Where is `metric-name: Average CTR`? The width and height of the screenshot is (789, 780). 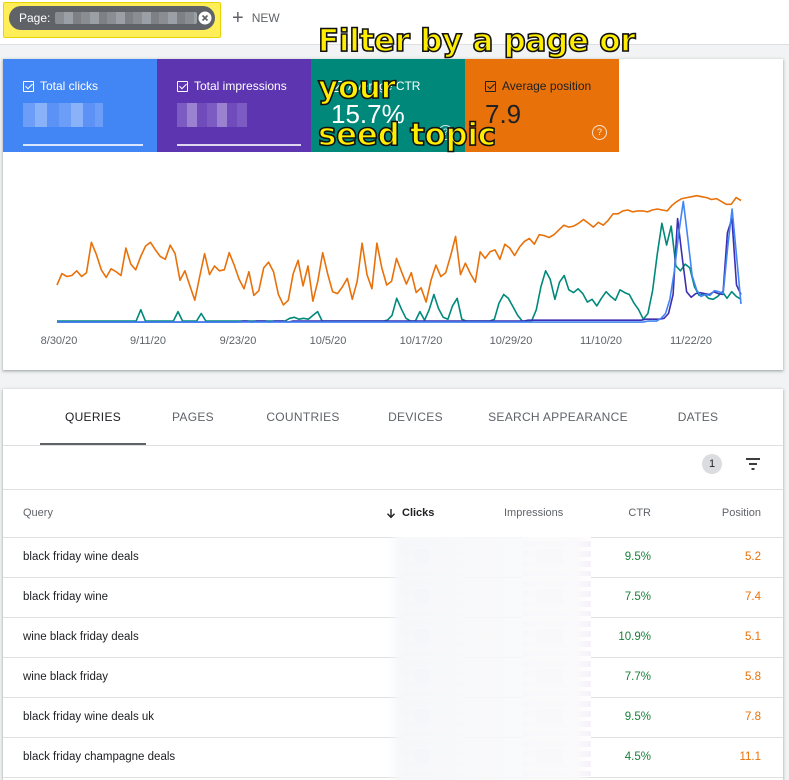 metric-name: Average CTR is located at coordinates (384, 86).